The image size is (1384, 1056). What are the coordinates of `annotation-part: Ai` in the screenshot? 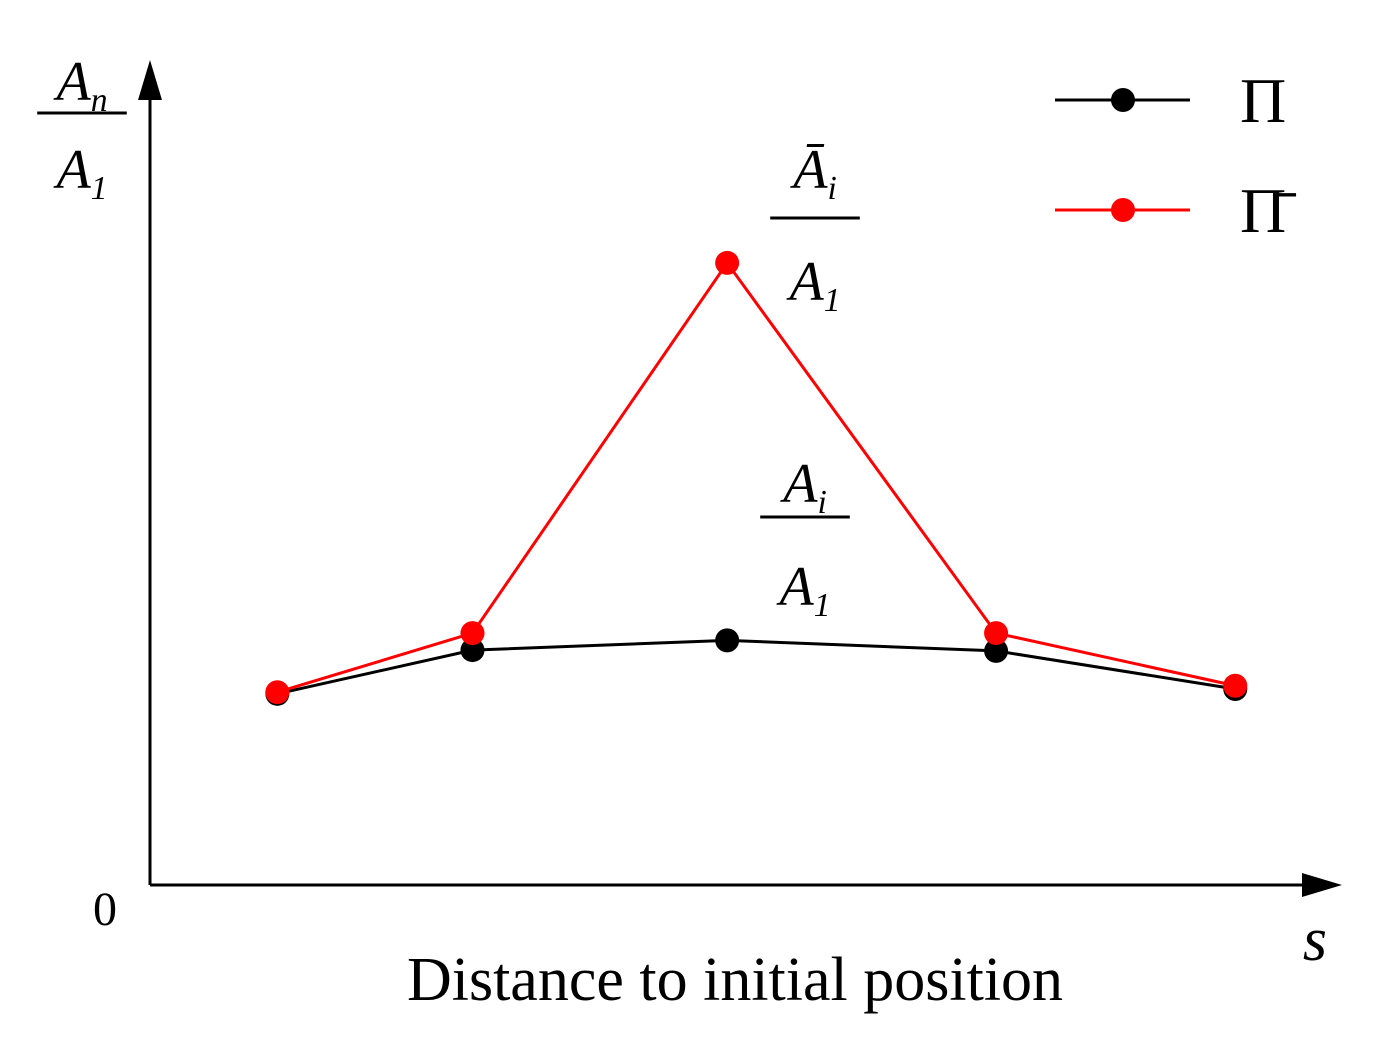 It's located at (803, 487).